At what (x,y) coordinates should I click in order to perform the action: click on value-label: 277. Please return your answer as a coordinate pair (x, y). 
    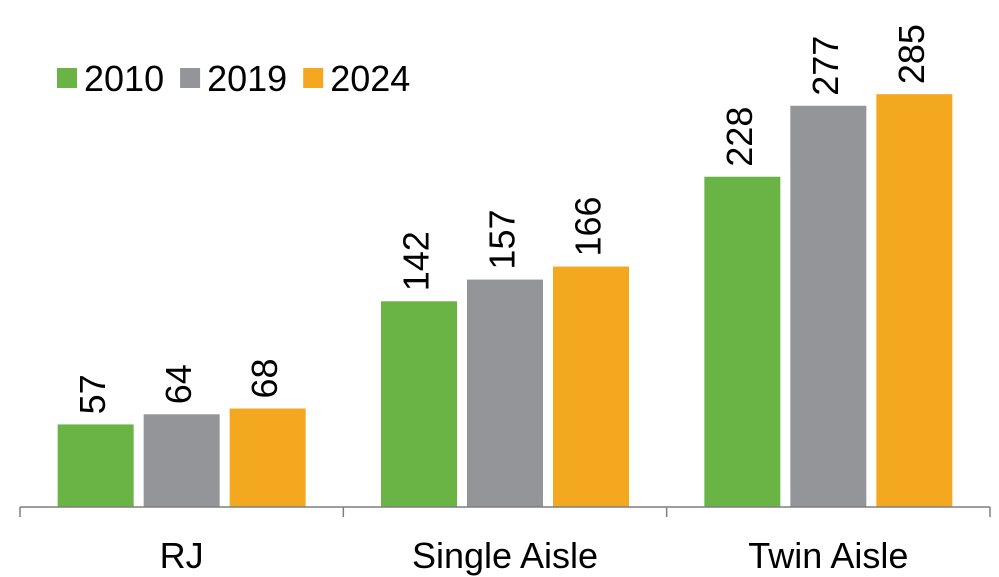
    Looking at the image, I should click on (825, 66).